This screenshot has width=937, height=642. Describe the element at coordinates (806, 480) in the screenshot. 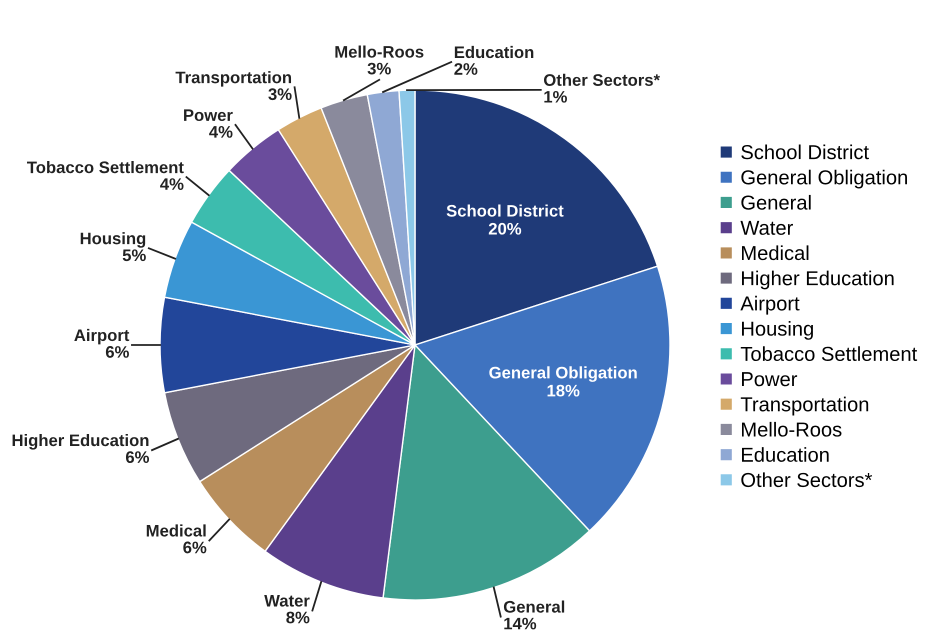

I see `legend-label: Other Sectors*` at that location.